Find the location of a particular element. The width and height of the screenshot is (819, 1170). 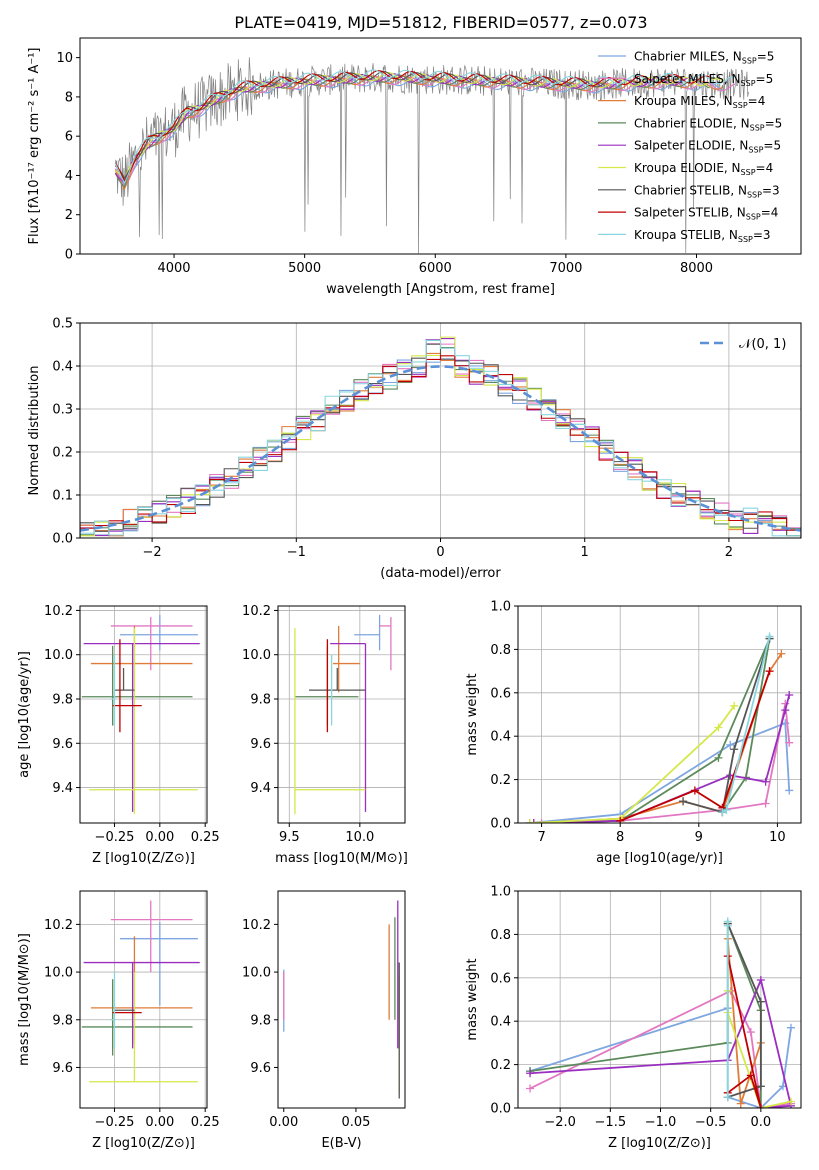

y-tick-label: 1.0 is located at coordinates (500, 607).